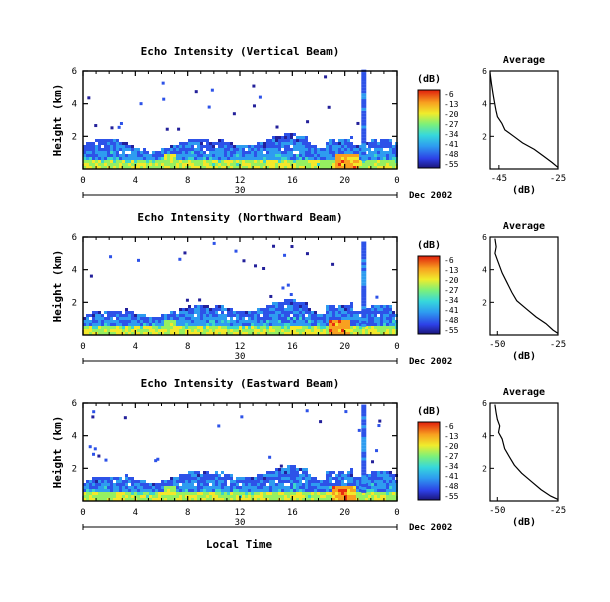 The width and height of the screenshot is (610, 602). I want to click on profile-y-tick-label: 4, so click(484, 270).